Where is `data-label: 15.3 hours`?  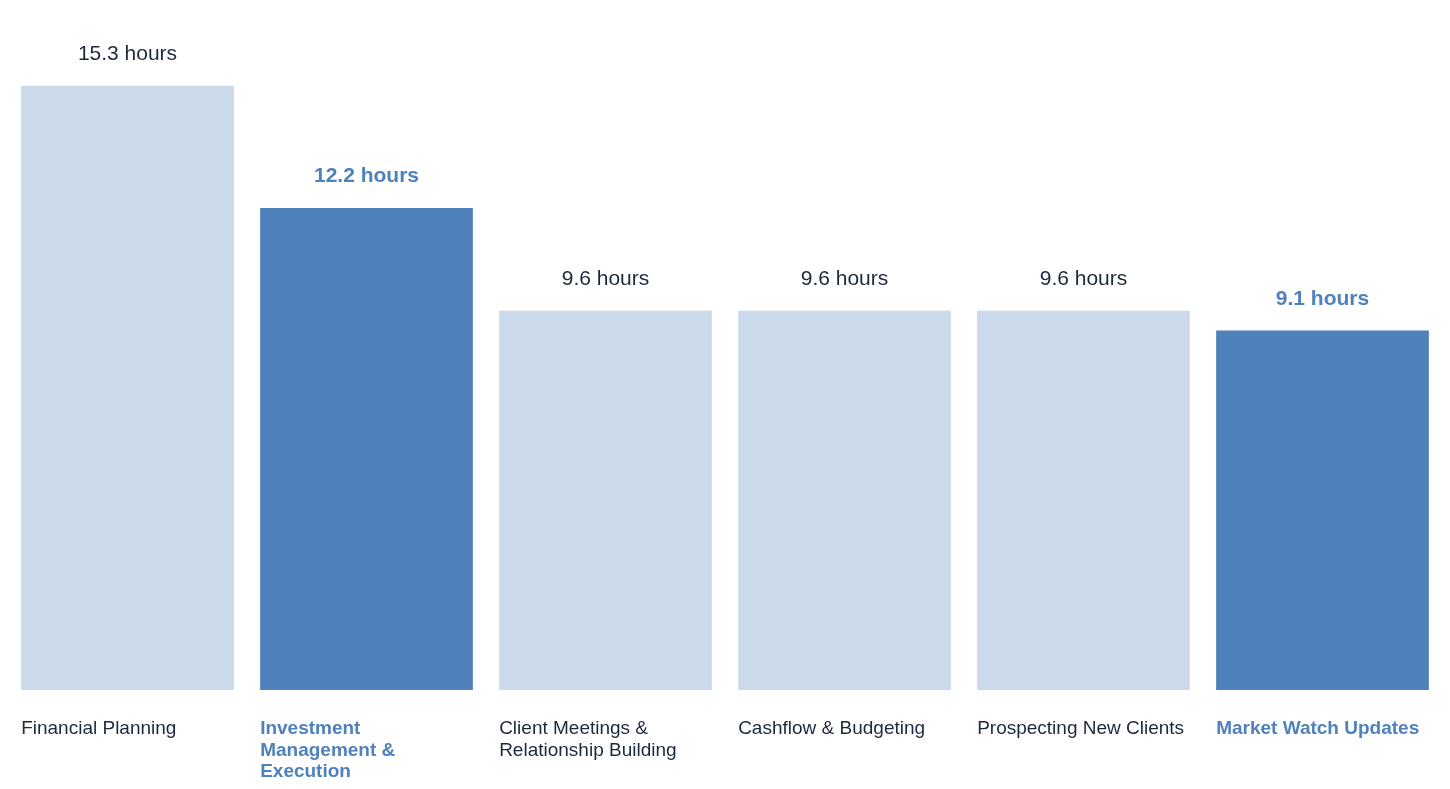
data-label: 15.3 hours is located at coordinates (127, 52).